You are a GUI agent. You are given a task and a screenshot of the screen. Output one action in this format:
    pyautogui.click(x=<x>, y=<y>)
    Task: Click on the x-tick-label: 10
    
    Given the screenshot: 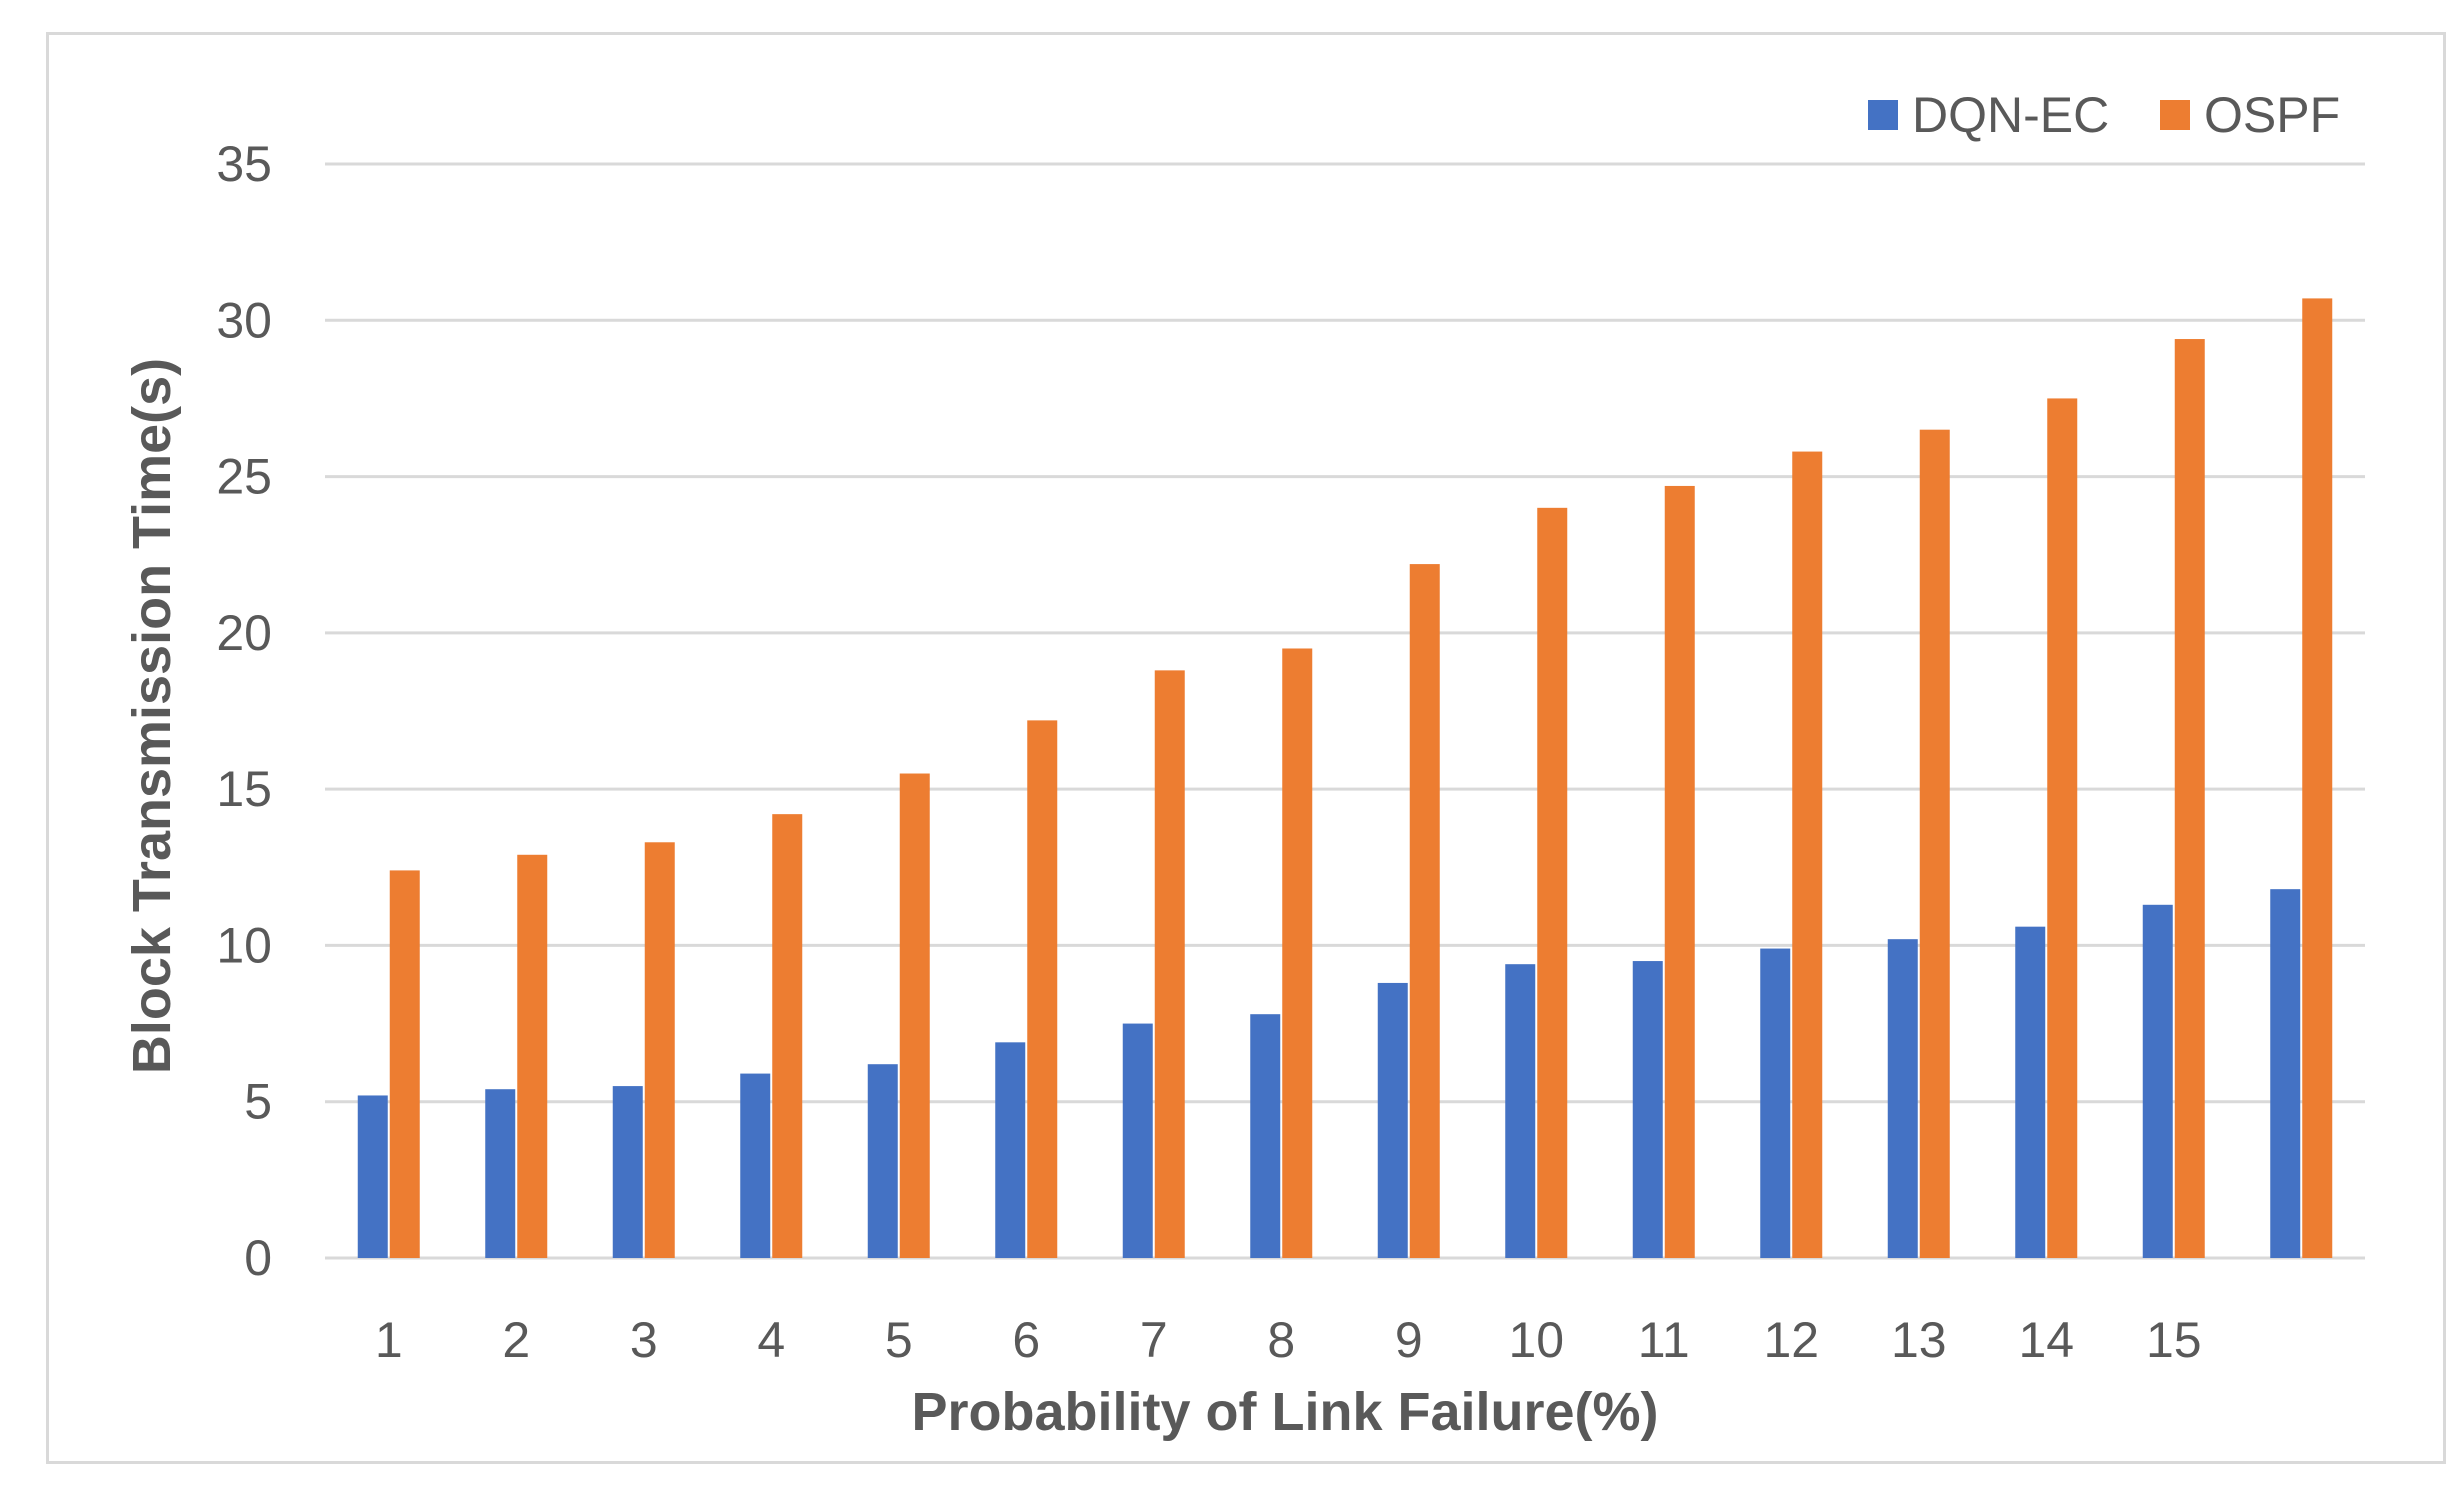 What is the action you would take?
    pyautogui.click(x=1536, y=1340)
    